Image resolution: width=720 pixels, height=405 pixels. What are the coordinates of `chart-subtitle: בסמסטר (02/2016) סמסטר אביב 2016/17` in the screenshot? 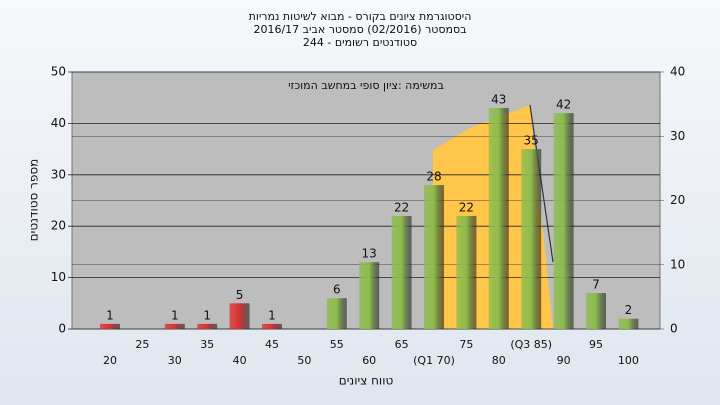 It's located at (359, 29).